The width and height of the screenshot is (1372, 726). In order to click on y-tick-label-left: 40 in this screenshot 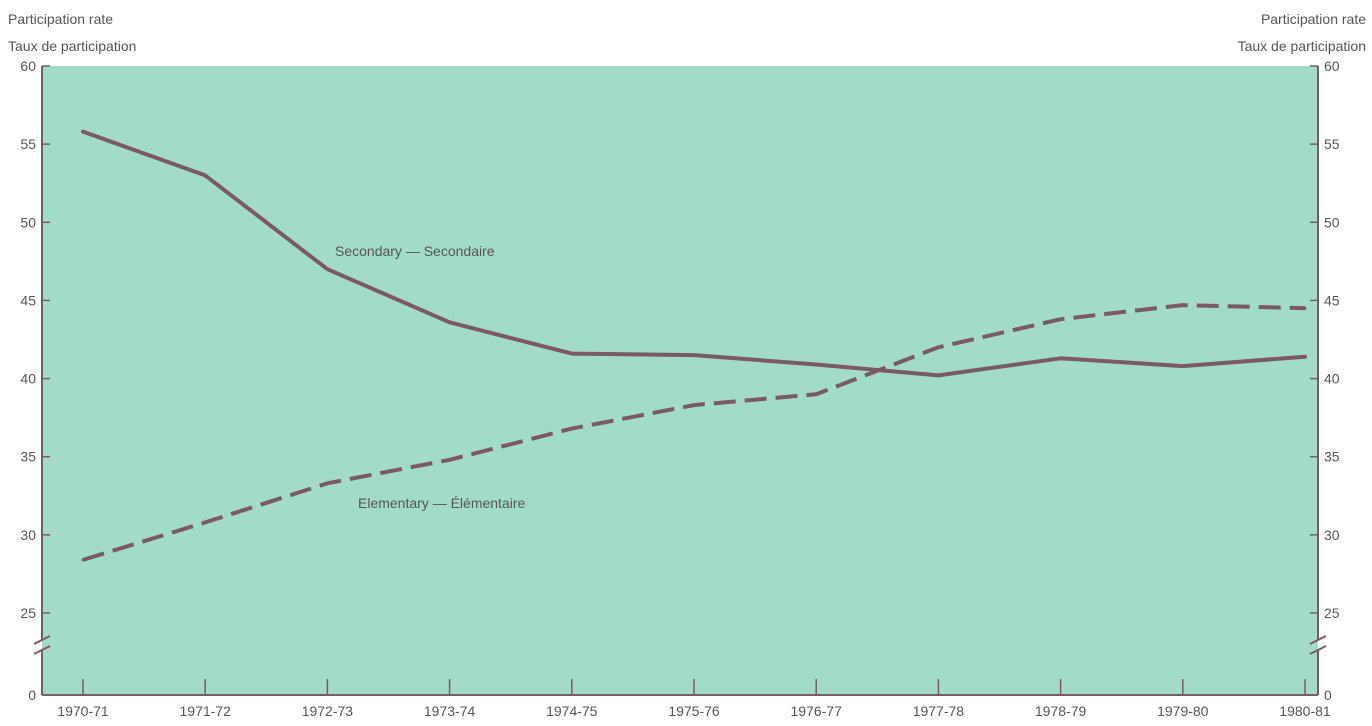, I will do `click(28, 379)`.